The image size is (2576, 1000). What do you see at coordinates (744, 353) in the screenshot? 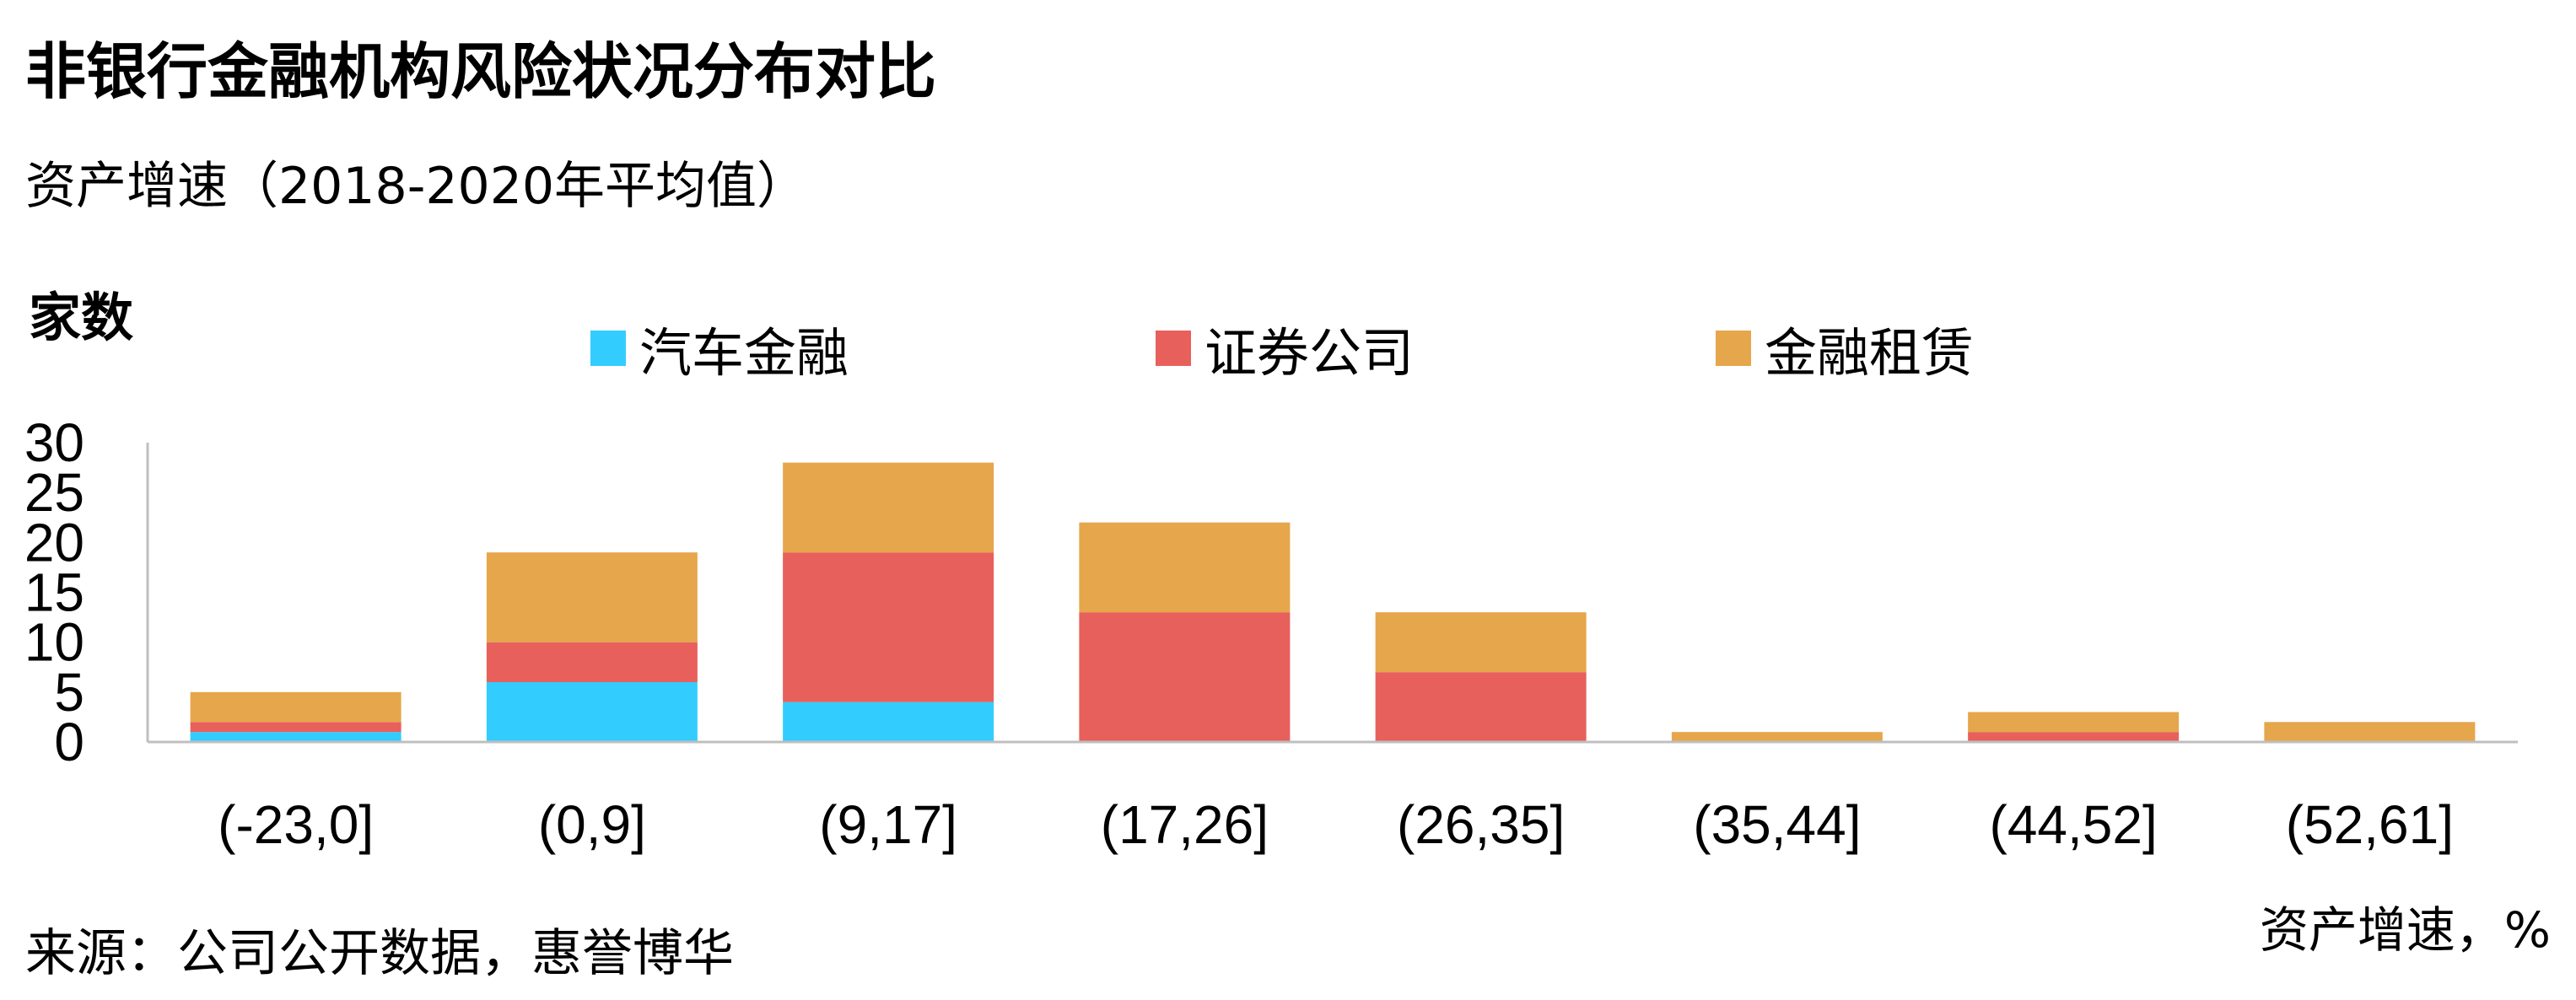
I see `legend-label-auto-finance: 汽车金融` at bounding box center [744, 353].